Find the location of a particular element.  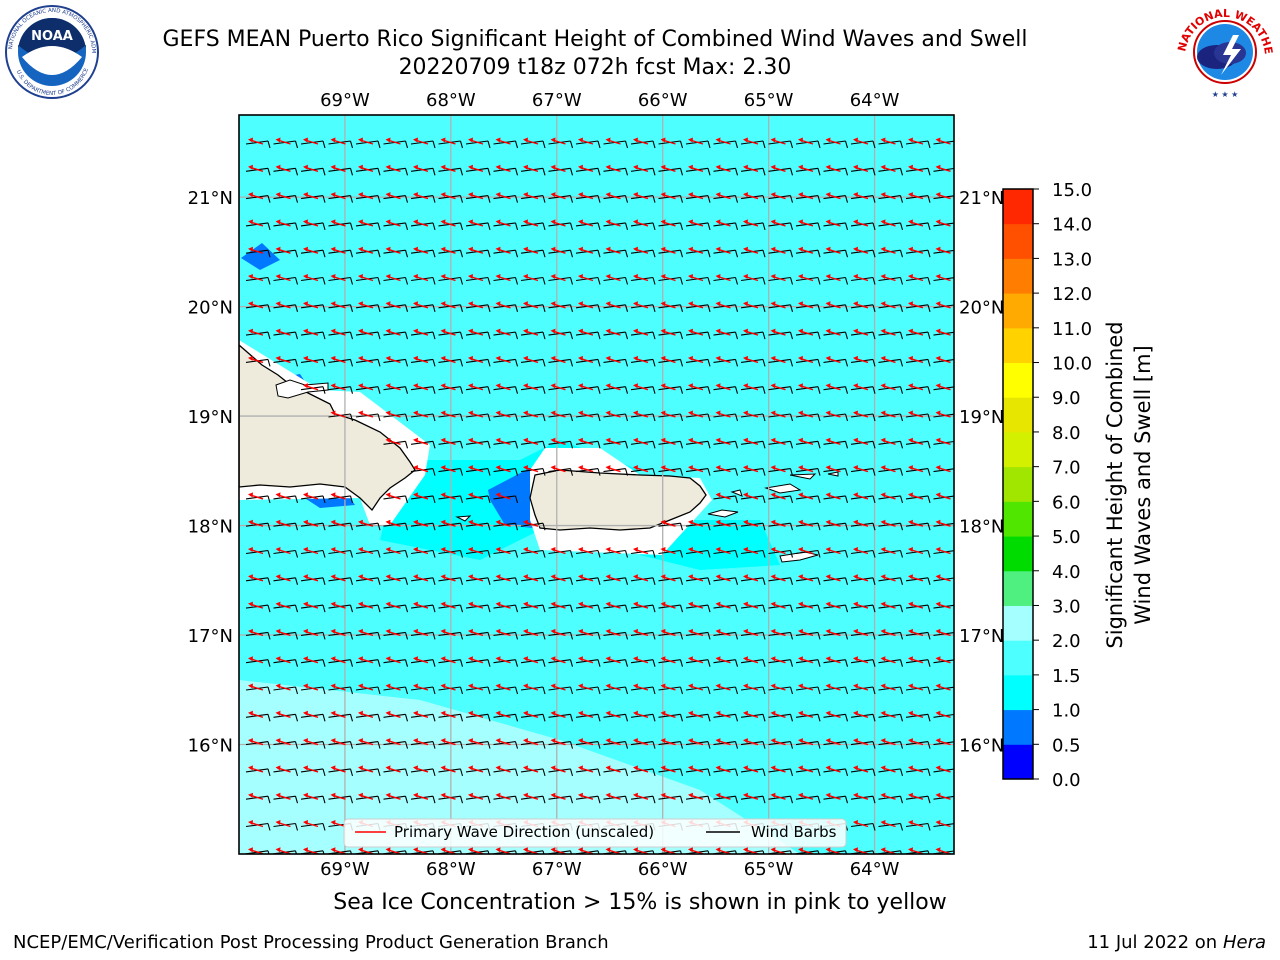

lon-label-top: 68°W is located at coordinates (451, 100).